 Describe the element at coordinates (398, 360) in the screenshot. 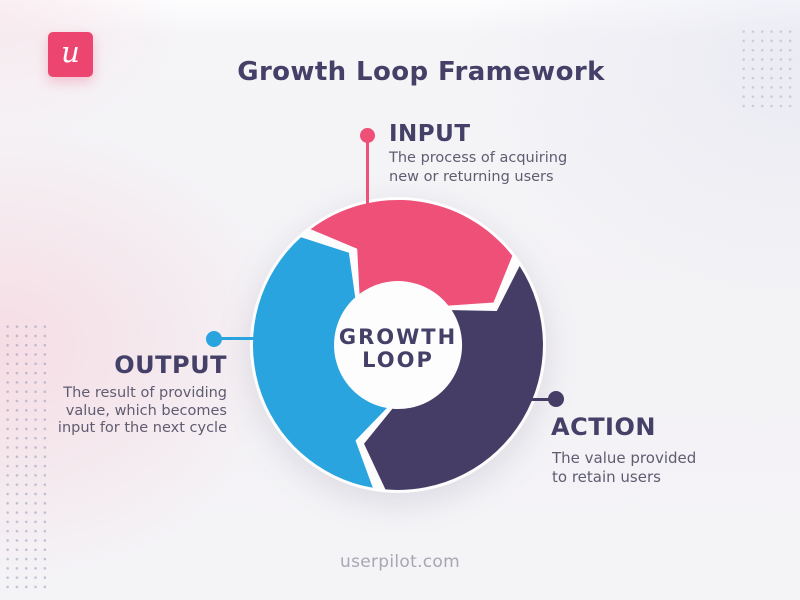

I see `loop-center-line2: LOOP` at that location.